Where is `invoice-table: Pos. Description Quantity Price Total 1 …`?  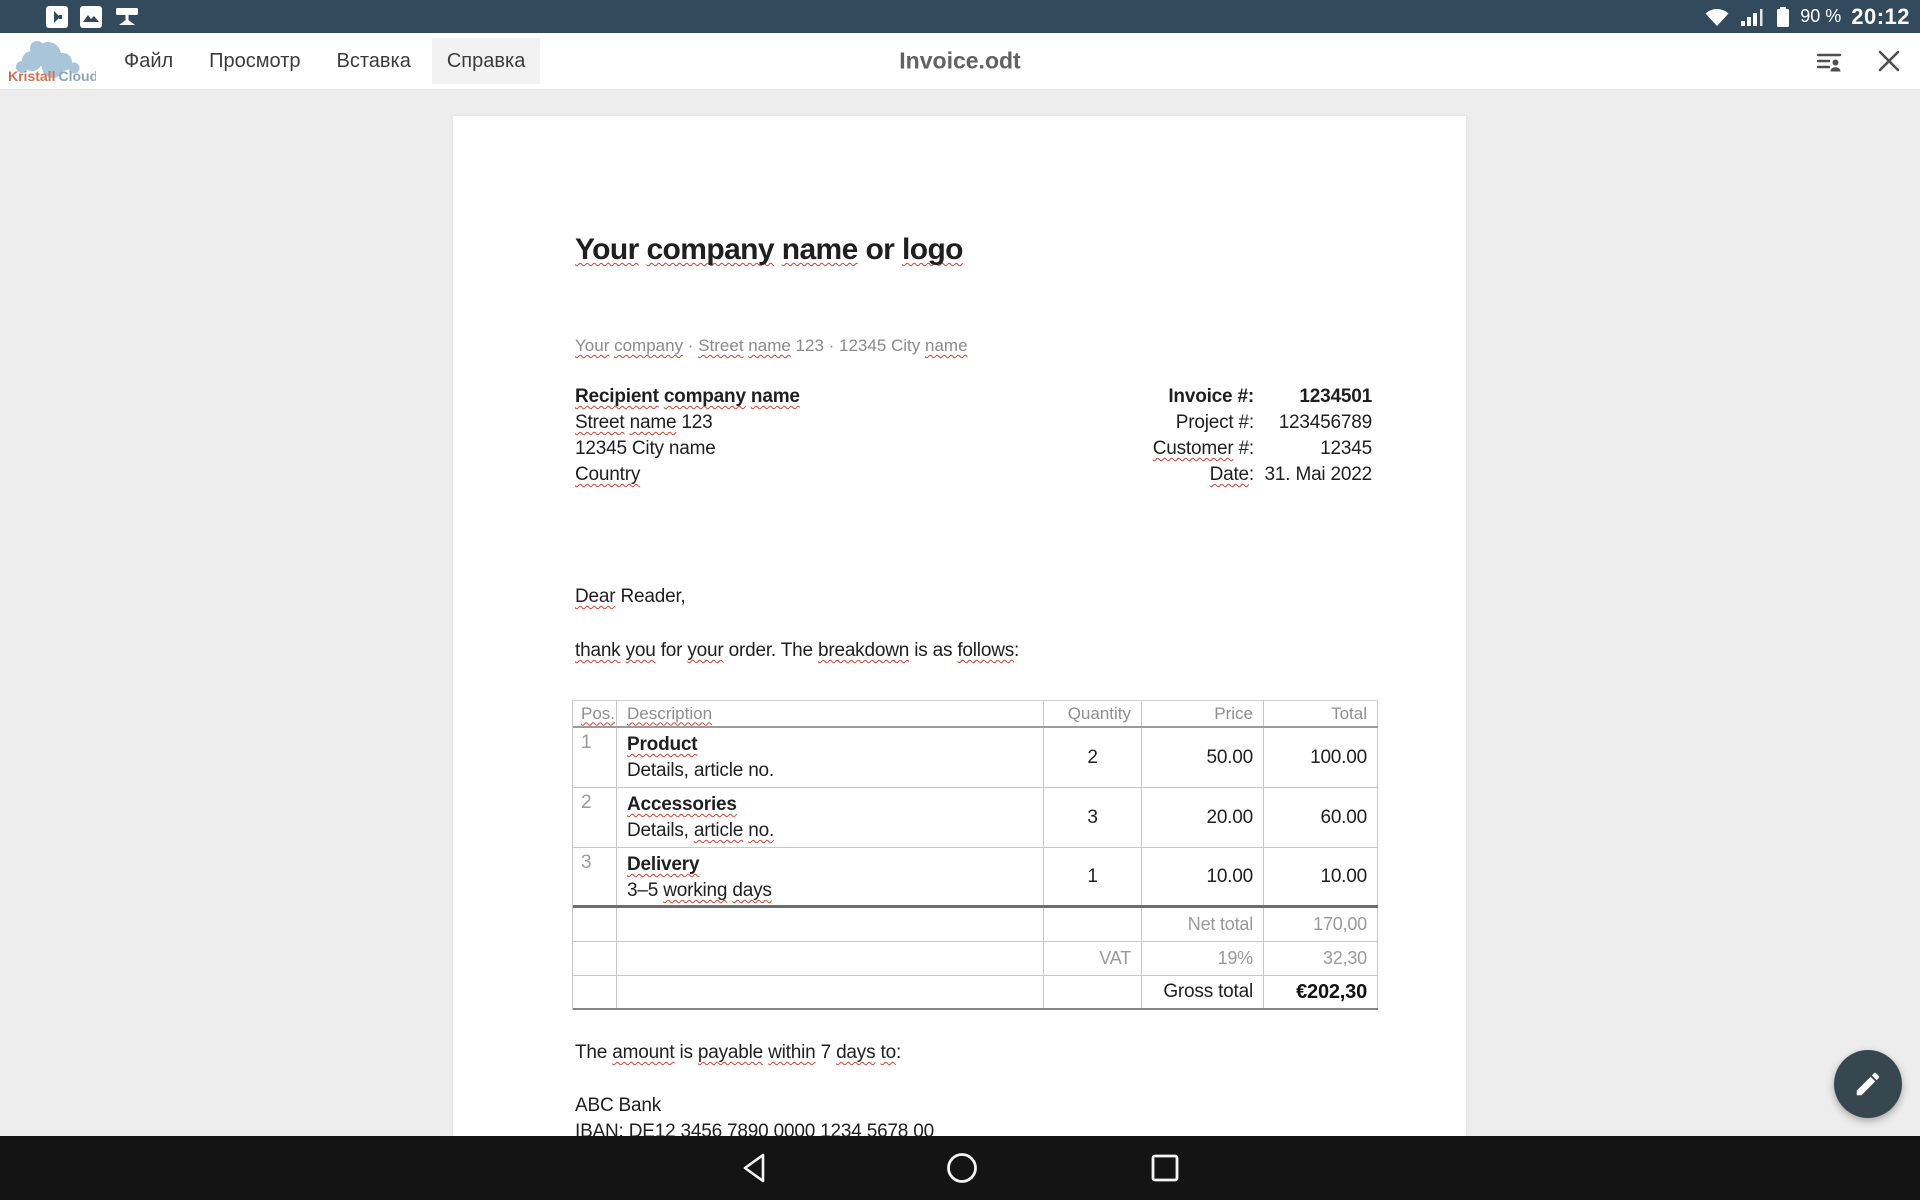
invoice-table: Pos. Description Quantity Price Total 1 … is located at coordinates (975, 855).